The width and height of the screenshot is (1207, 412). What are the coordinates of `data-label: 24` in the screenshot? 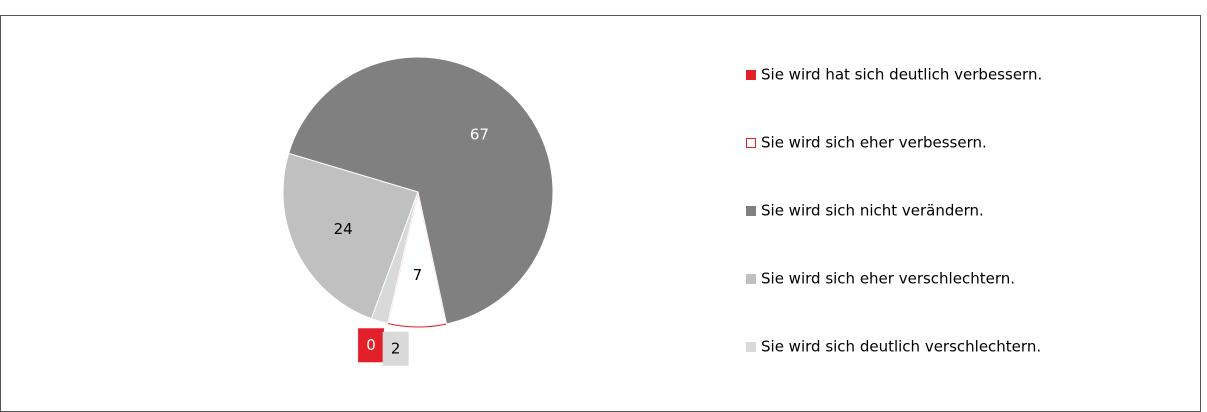 It's located at (343, 229).